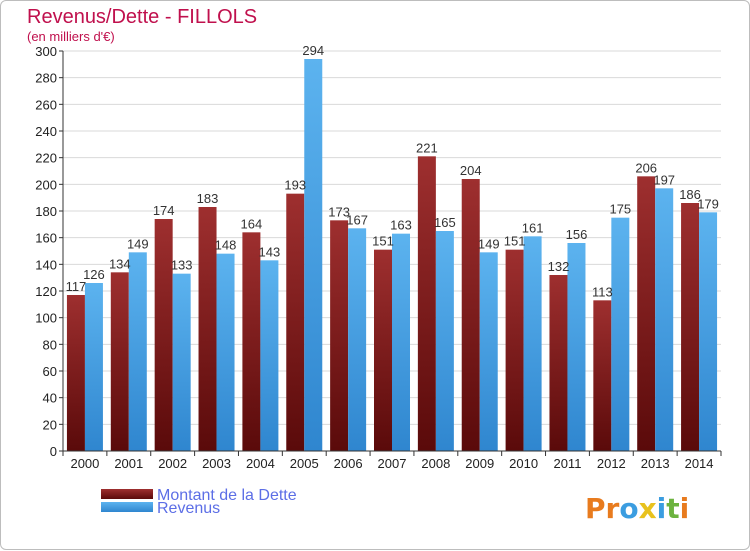 The width and height of the screenshot is (750, 551). Describe the element at coordinates (357, 339) in the screenshot. I see `bar-revenus-2006` at that location.